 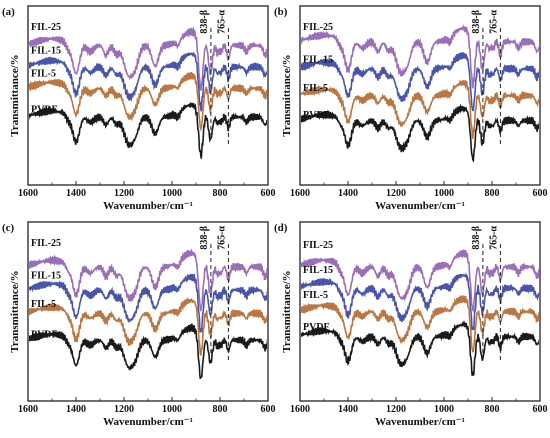 I want to click on panel-label: (b), so click(x=281, y=12).